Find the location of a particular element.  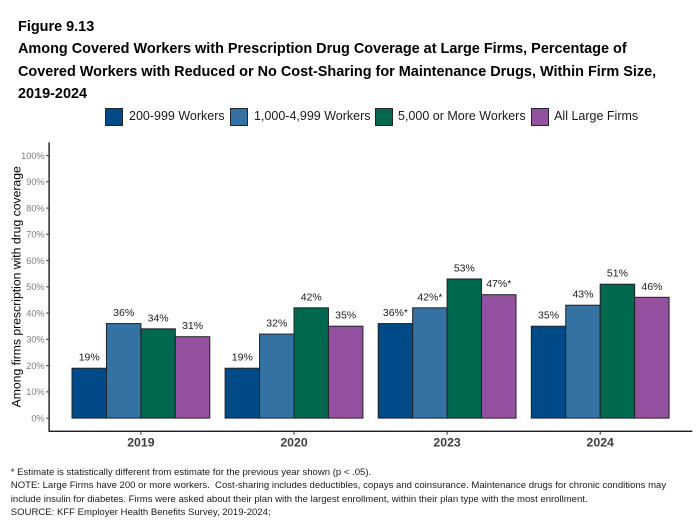

svg-text: 80% is located at coordinates (35, 208).